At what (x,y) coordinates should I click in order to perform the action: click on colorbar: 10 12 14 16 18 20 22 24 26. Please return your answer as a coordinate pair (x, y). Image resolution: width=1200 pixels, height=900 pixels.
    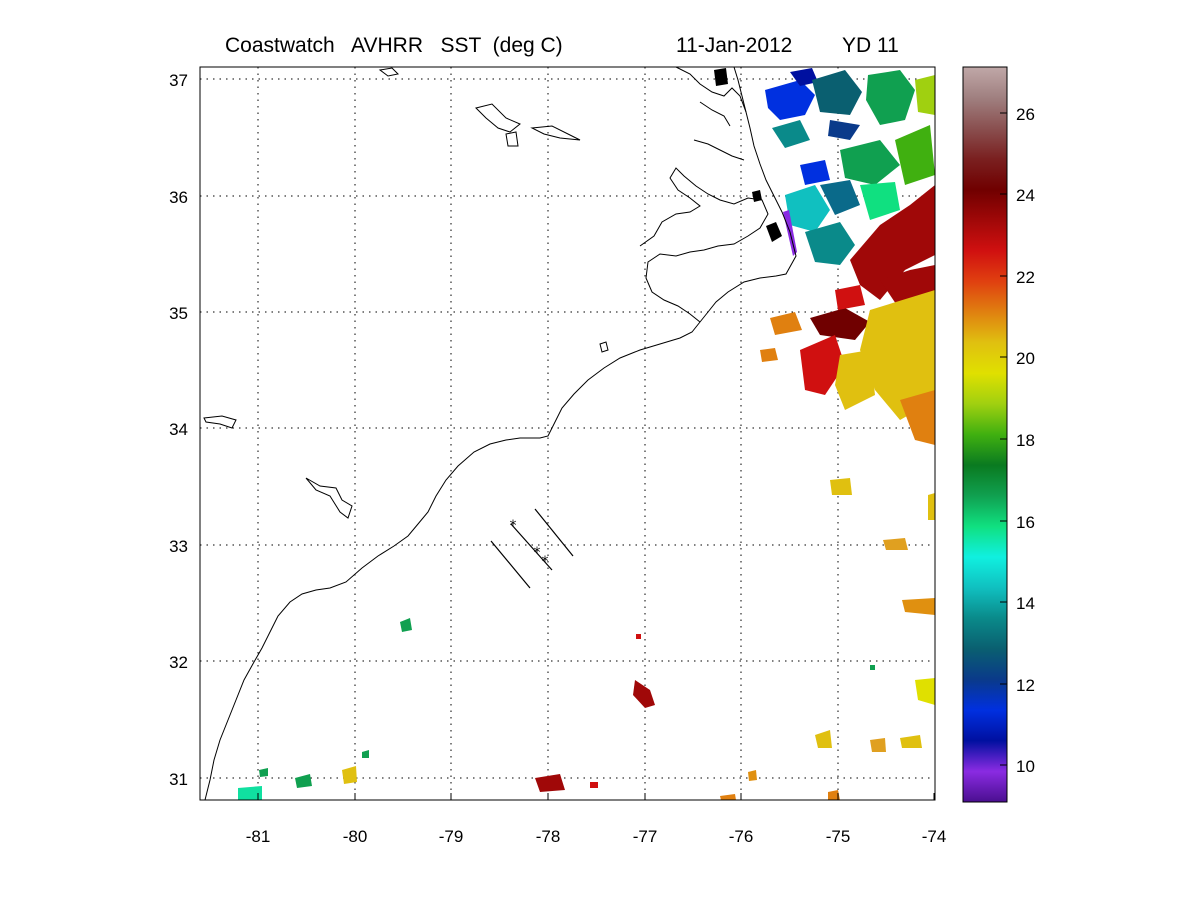
    Looking at the image, I should click on (998, 434).